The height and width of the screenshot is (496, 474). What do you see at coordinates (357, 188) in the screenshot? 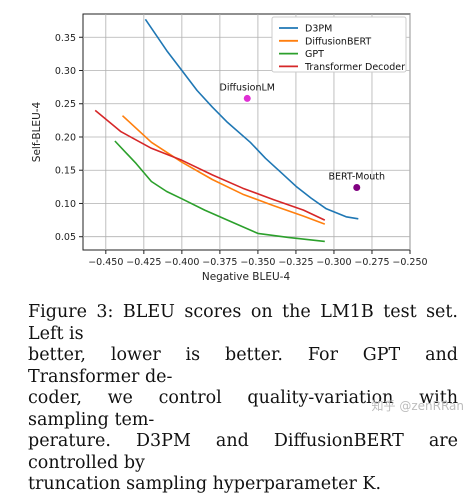
I see `point-bert-mouth` at bounding box center [357, 188].